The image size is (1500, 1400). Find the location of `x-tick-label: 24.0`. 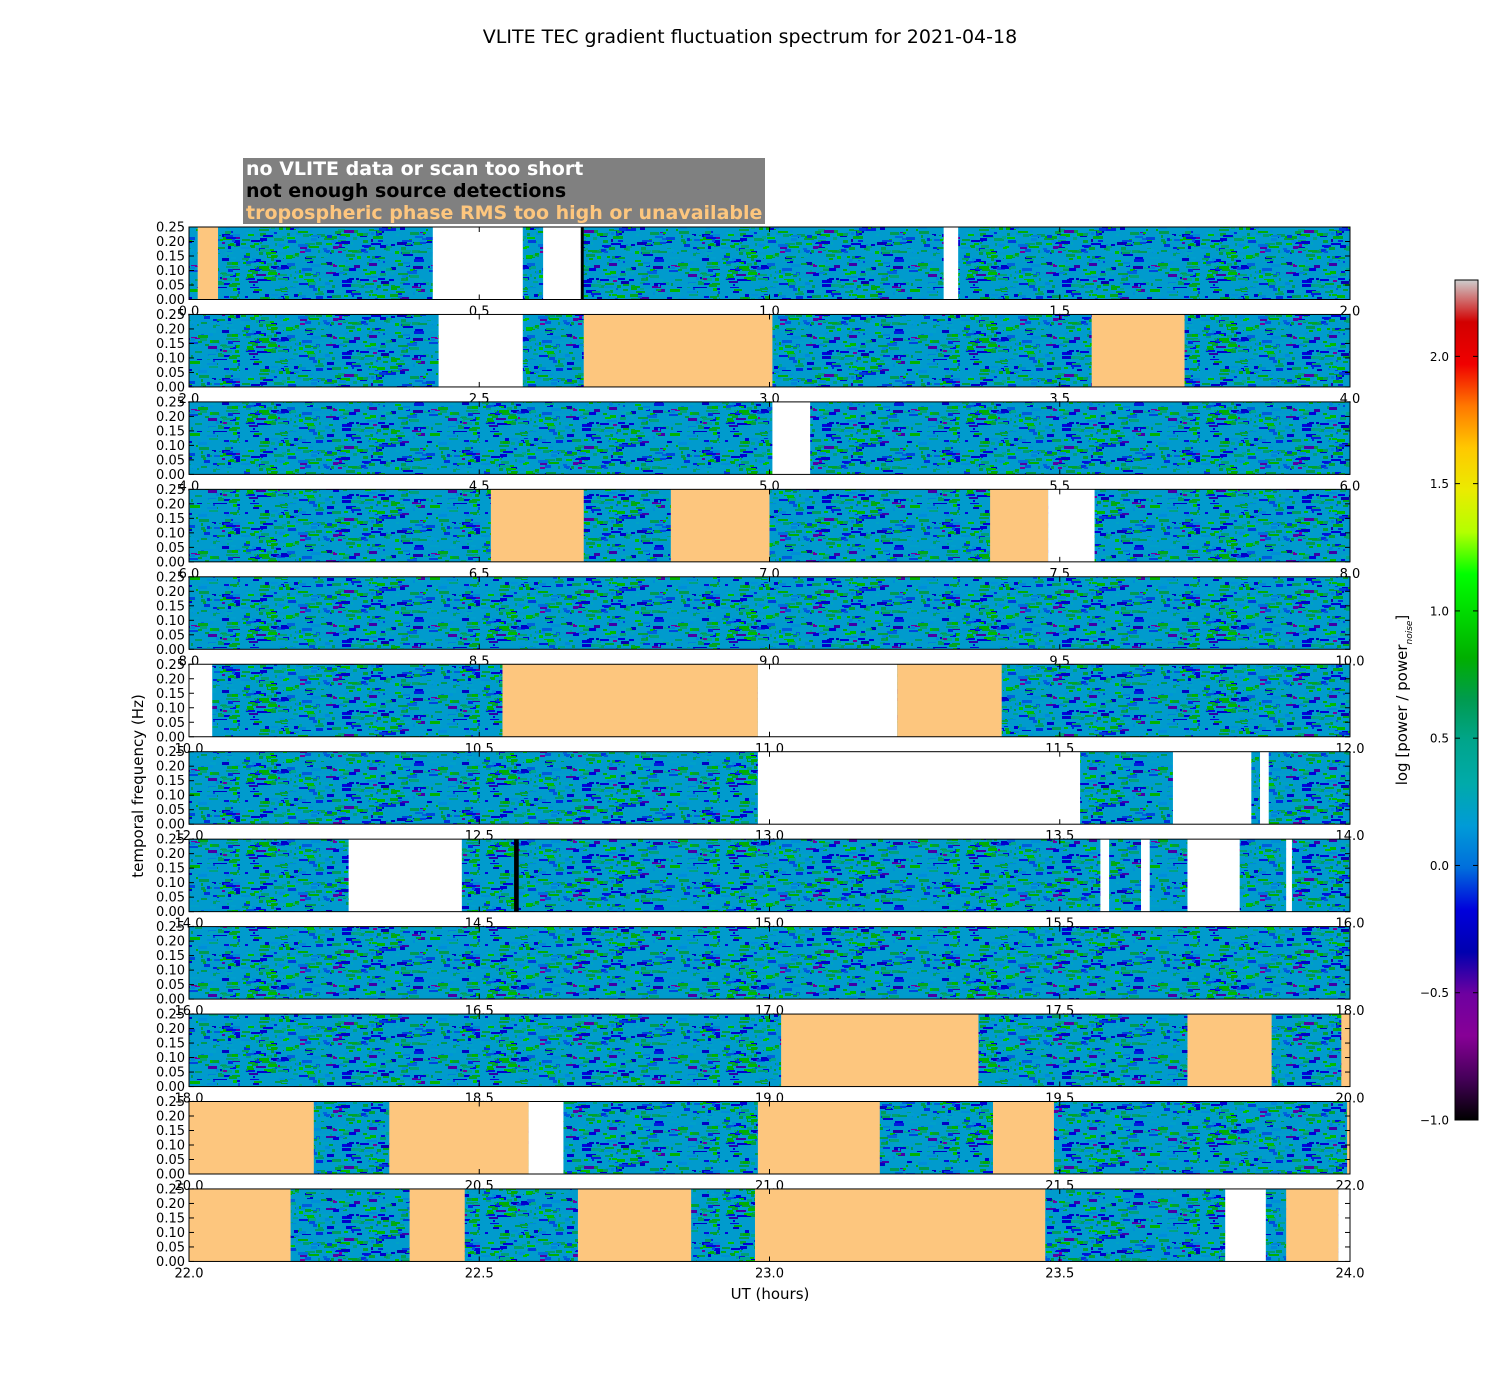

x-tick-label: 24.0 is located at coordinates (1350, 1273).